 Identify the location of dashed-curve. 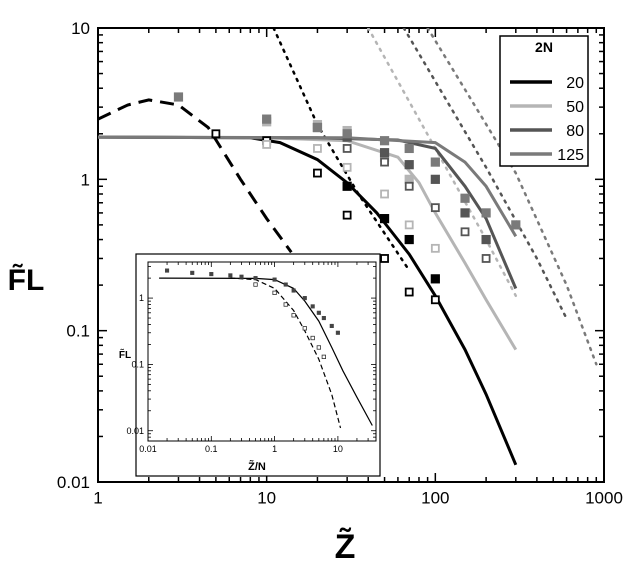
(195, 176).